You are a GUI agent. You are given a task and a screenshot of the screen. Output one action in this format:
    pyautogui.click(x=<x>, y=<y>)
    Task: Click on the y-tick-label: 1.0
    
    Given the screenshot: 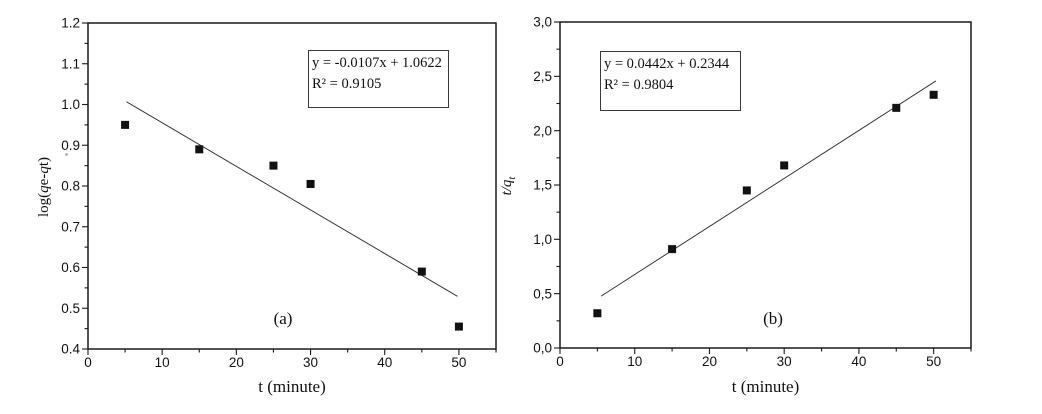 What is the action you would take?
    pyautogui.click(x=70, y=104)
    